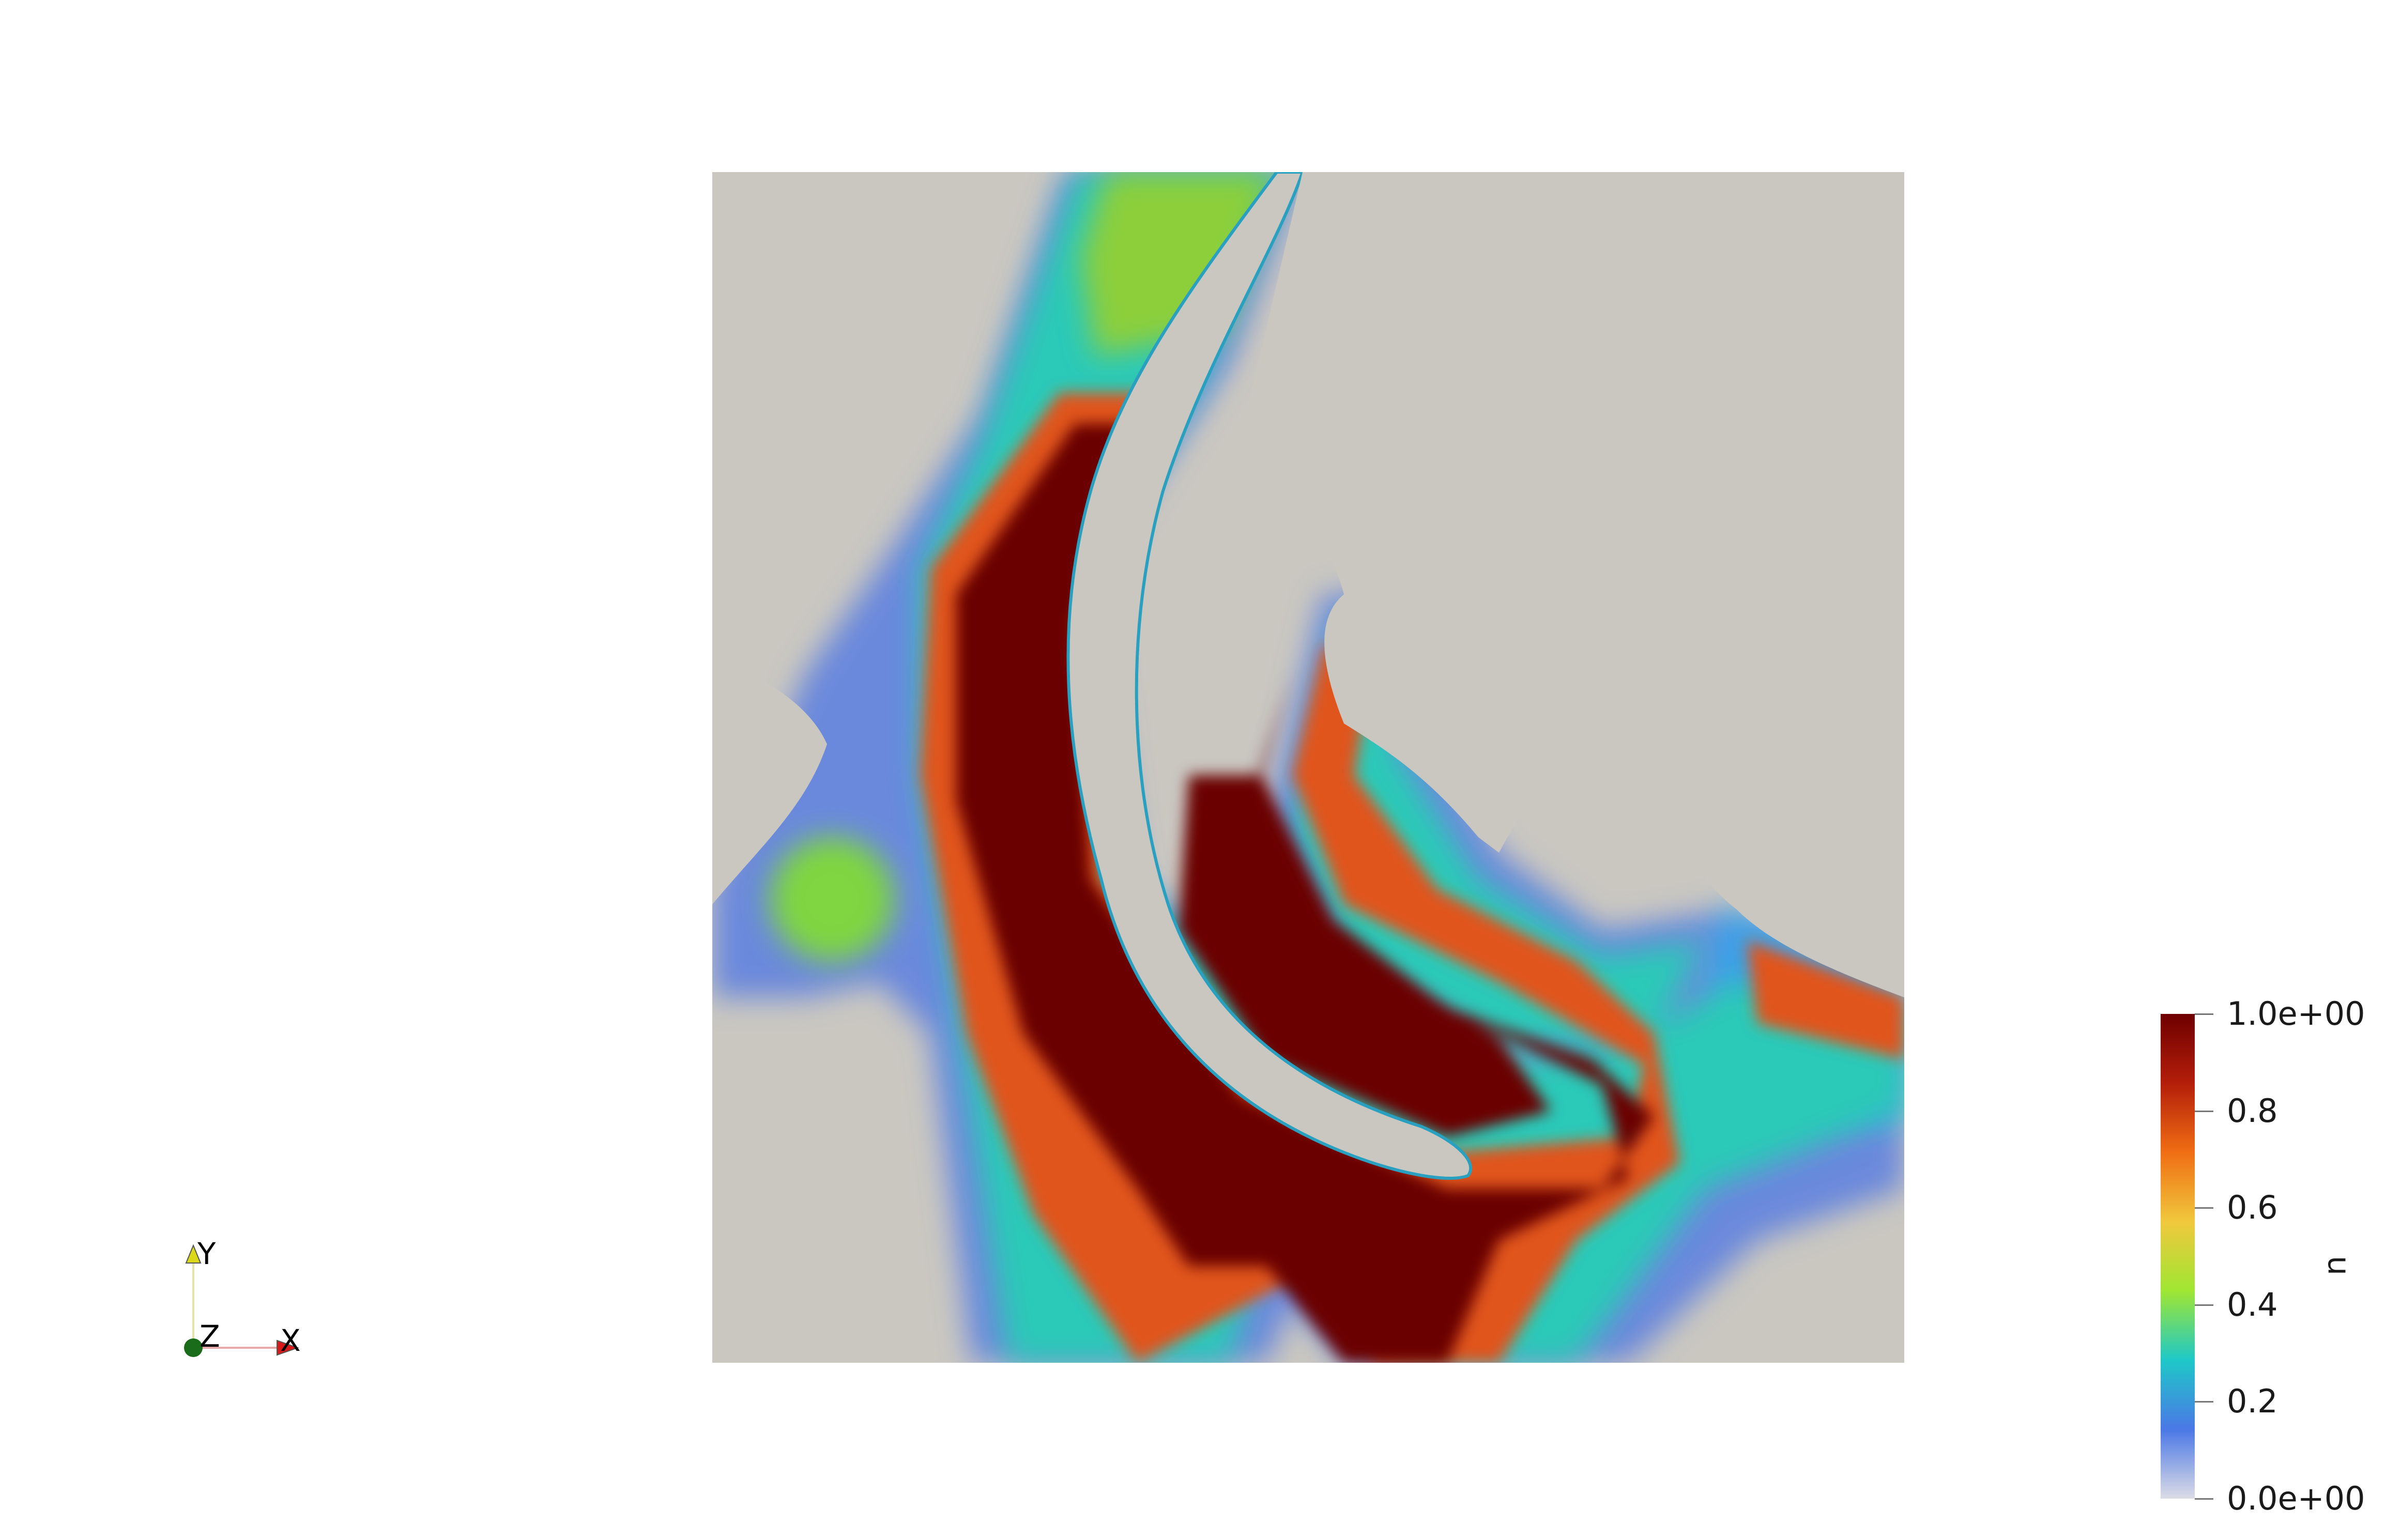  What do you see at coordinates (193, 1347) in the screenshot?
I see `z-axis-dot-icon` at bounding box center [193, 1347].